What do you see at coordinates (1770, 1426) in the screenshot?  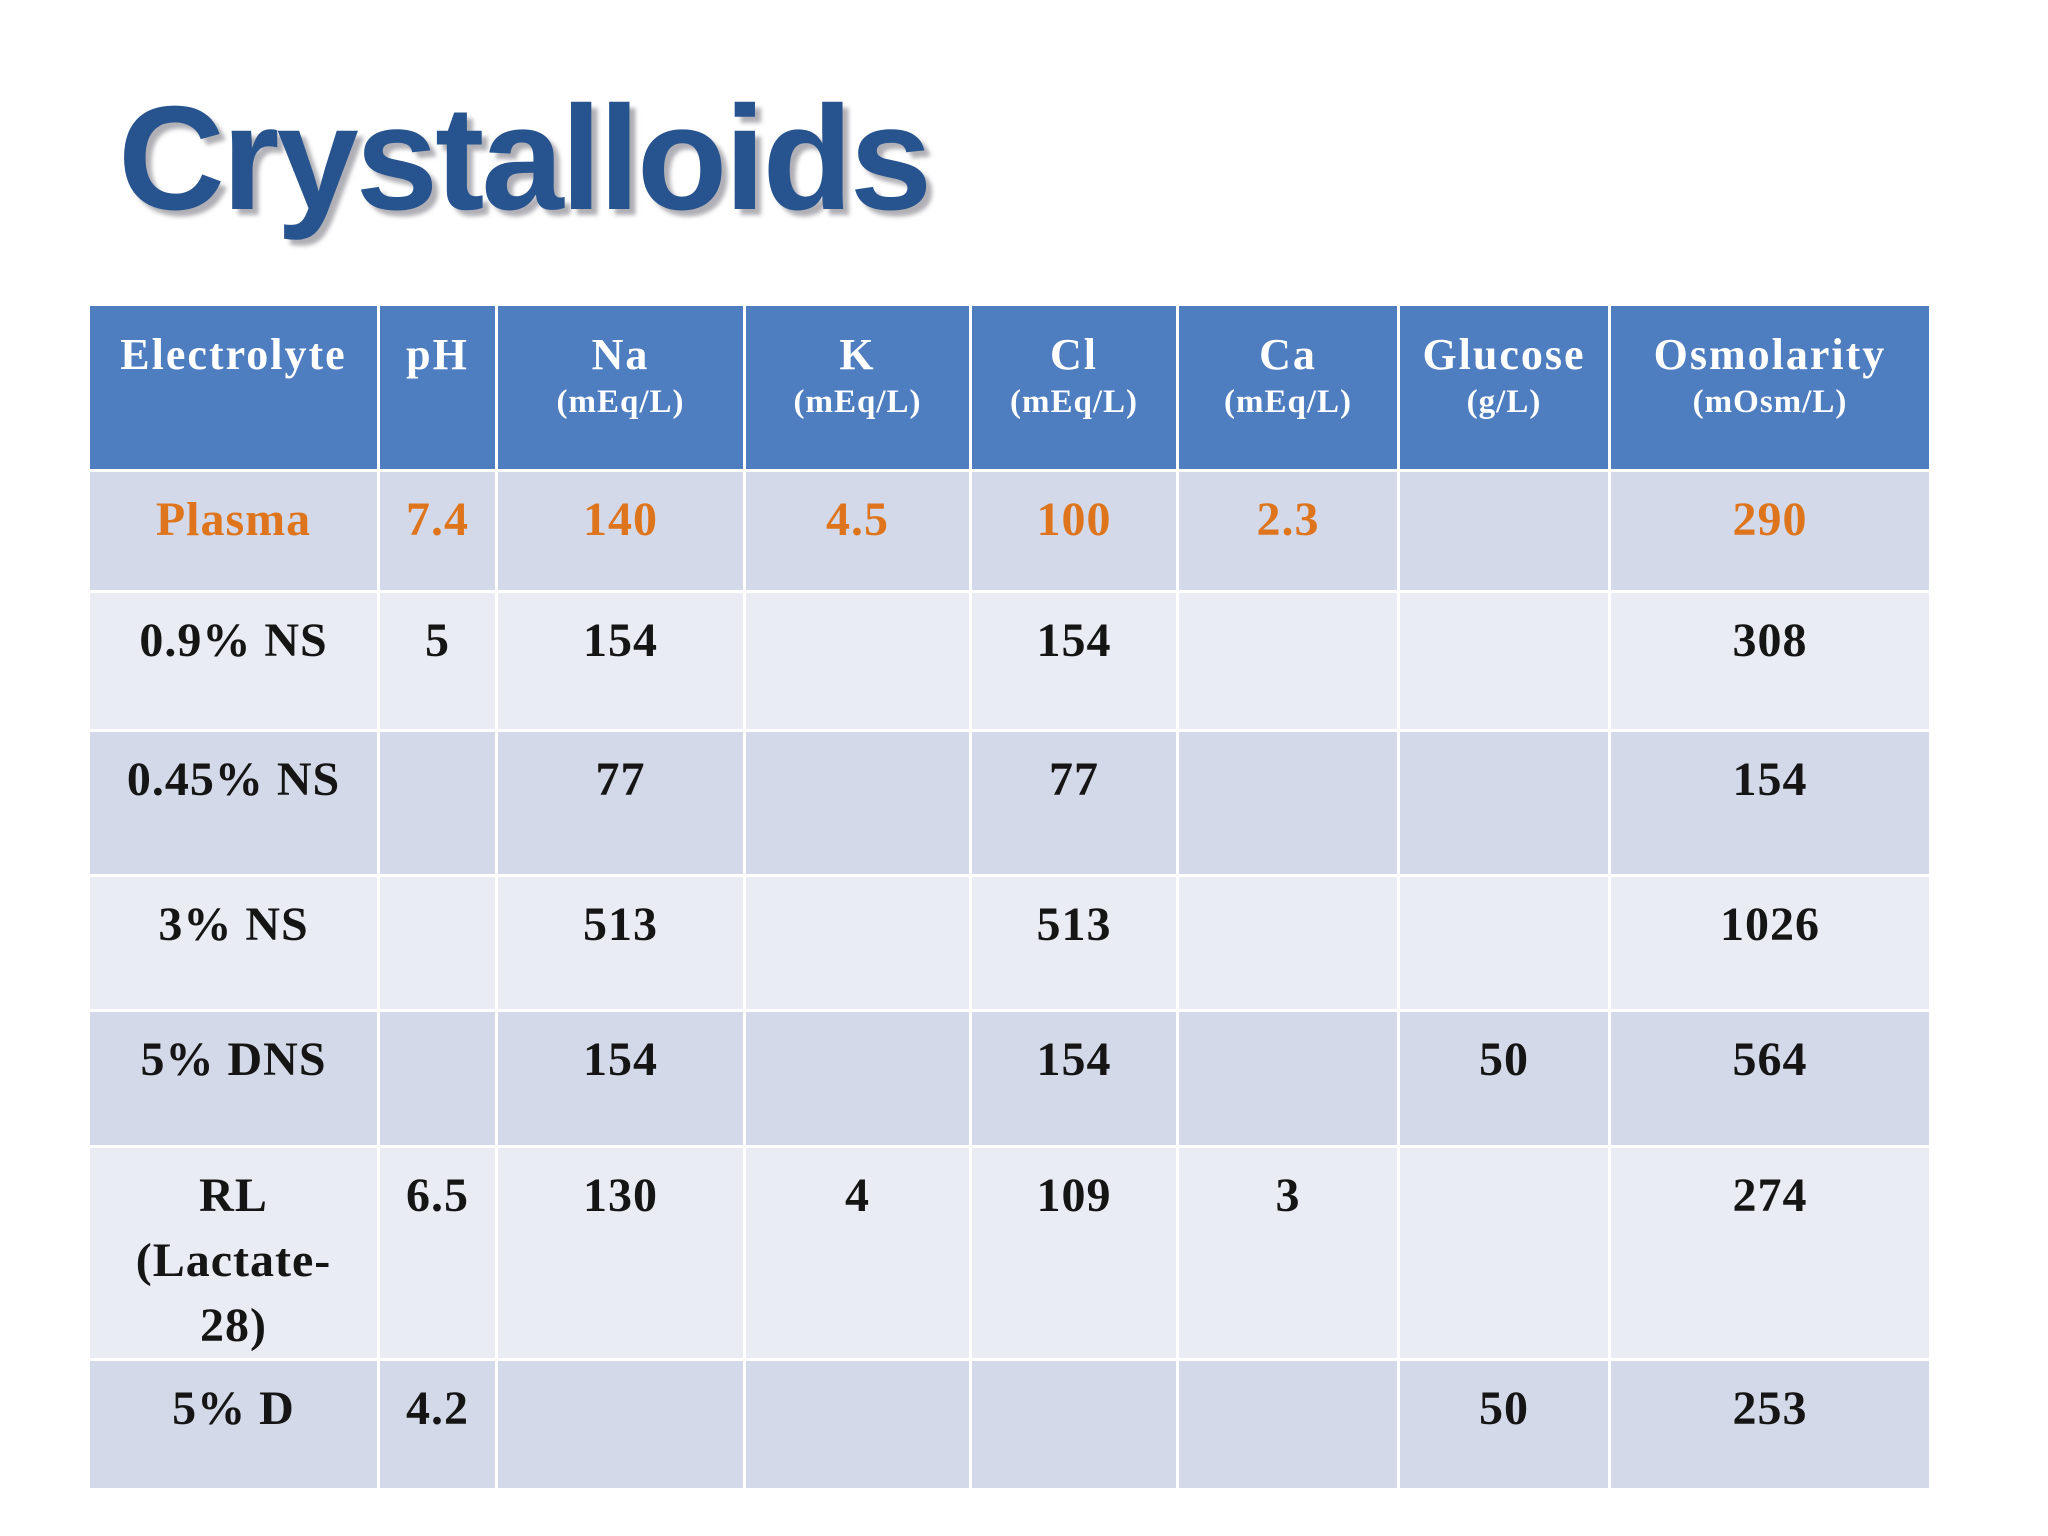 I see `value-cell: 253` at bounding box center [1770, 1426].